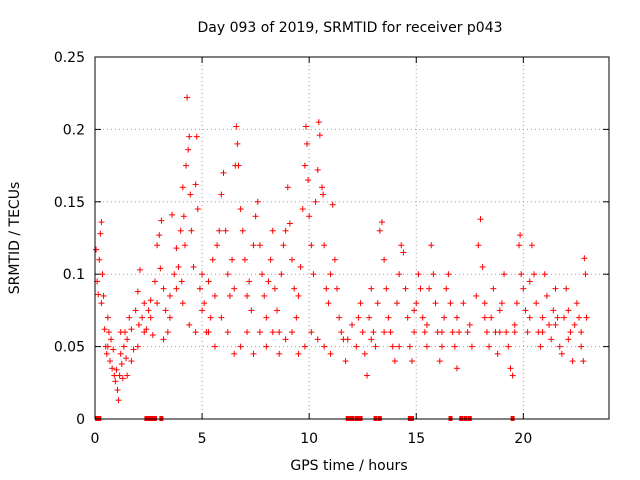 The width and height of the screenshot is (640, 480). What do you see at coordinates (69, 58) in the screenshot?
I see `y-tick-label: 0.25` at bounding box center [69, 58].